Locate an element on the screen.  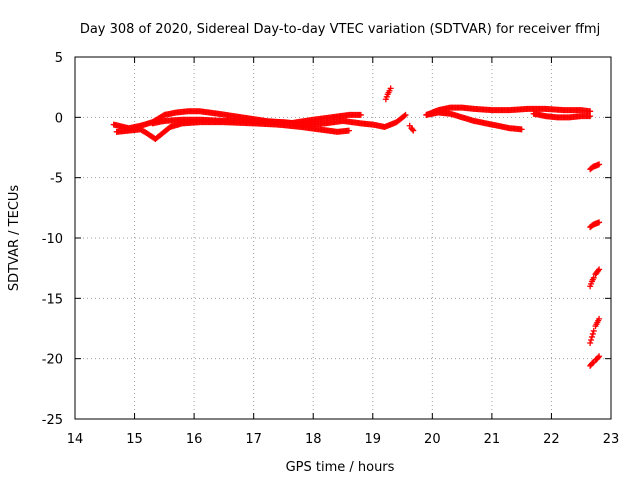
series-track-m is located at coordinates (595, 361).